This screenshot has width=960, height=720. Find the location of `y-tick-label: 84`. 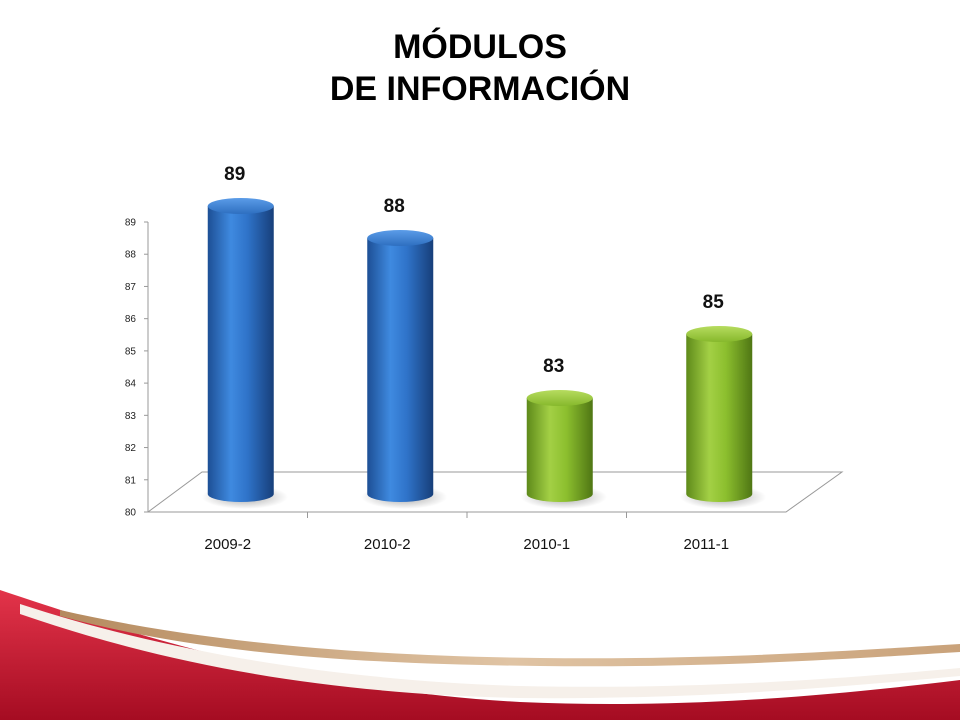

y-tick-label: 84 is located at coordinates (131, 384).